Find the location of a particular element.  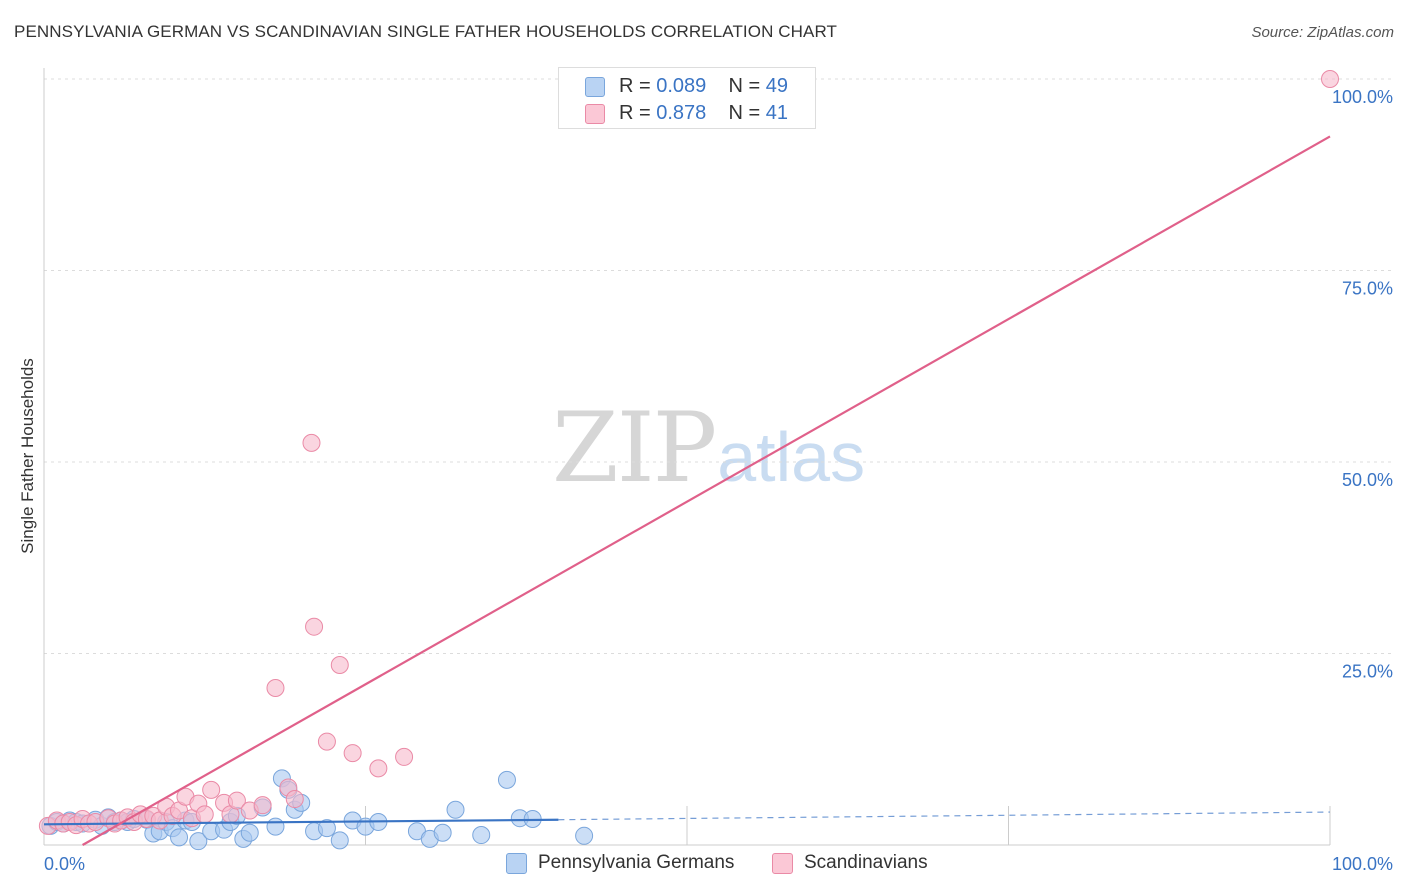

y-tick-label: 50.0% is located at coordinates (1367, 480).